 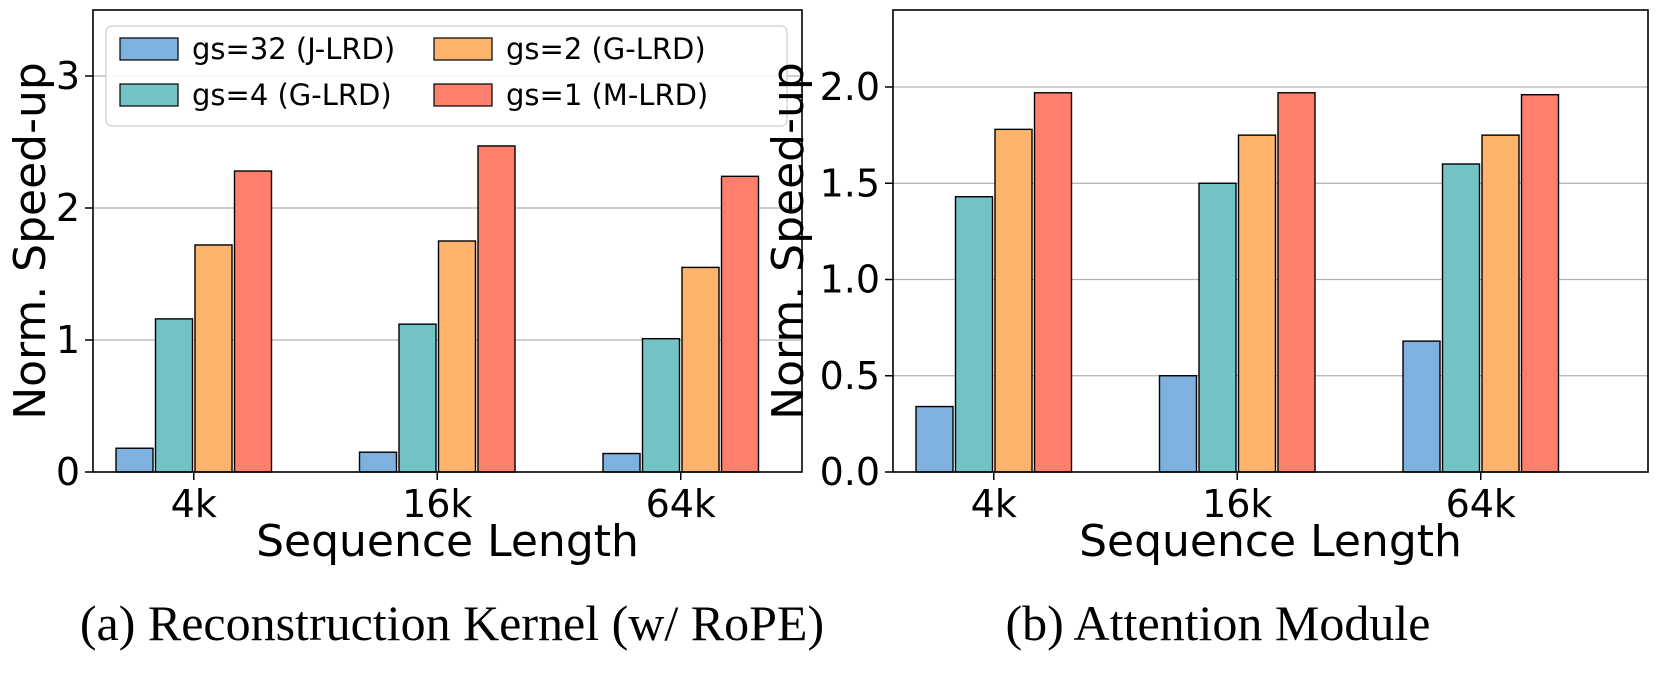 What do you see at coordinates (1218, 623) in the screenshot?
I see `panel-caption: (b) Attention Module` at bounding box center [1218, 623].